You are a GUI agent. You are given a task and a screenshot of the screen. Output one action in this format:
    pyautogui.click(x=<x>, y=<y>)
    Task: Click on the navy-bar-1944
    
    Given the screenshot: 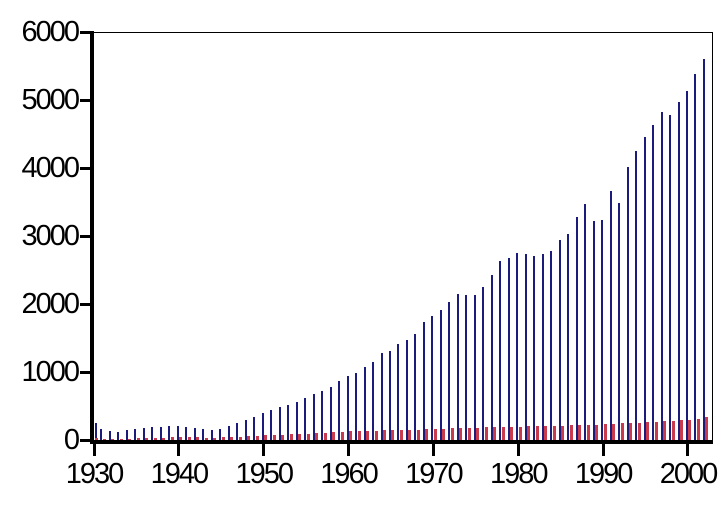 What is the action you would take?
    pyautogui.click(x=211, y=435)
    